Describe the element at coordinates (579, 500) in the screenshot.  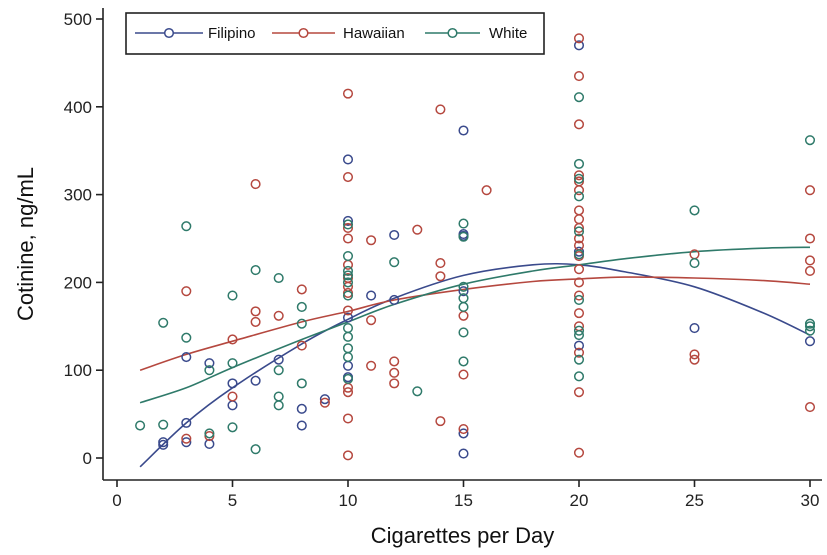
I see `x-tick-label: 20` at that location.